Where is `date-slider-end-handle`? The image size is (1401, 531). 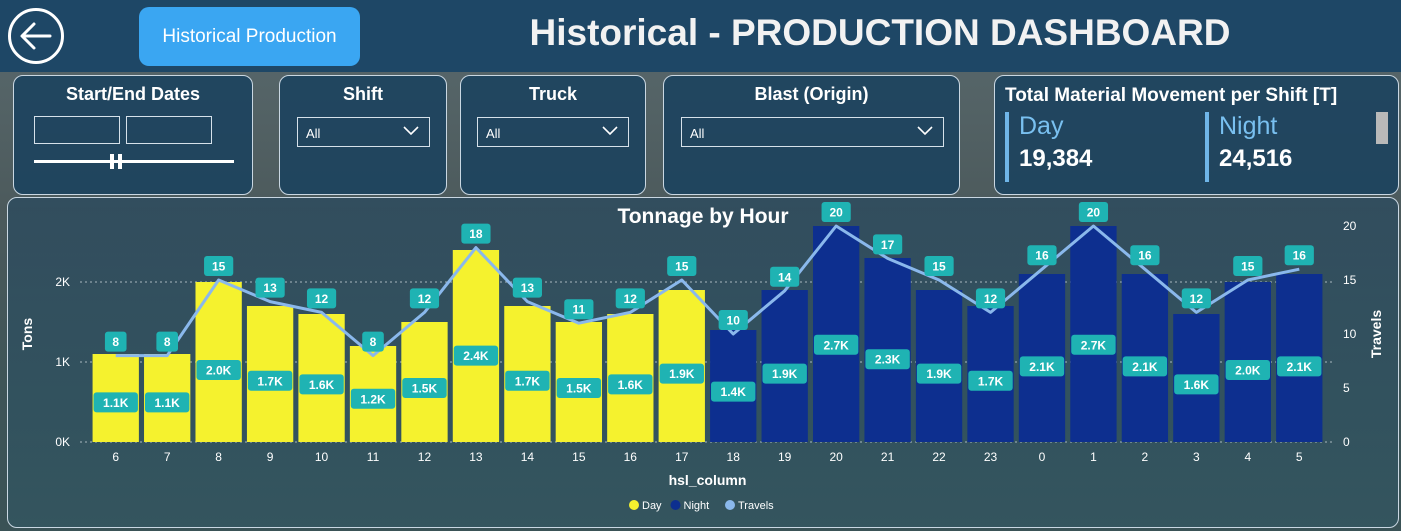 date-slider-end-handle is located at coordinates (120, 161).